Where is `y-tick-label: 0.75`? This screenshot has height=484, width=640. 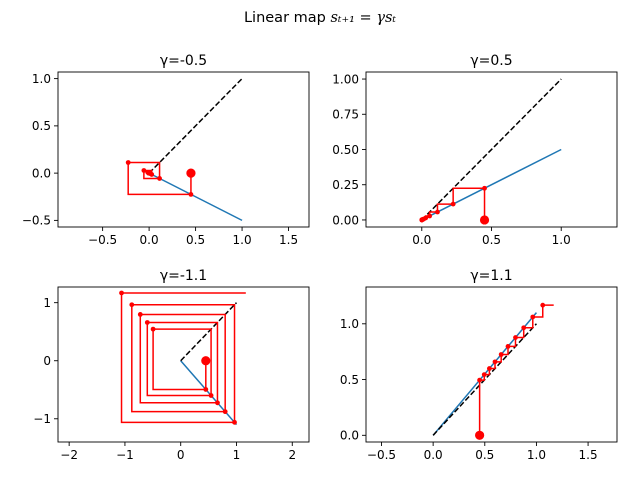
y-tick-label: 0.75 is located at coordinates (345, 115).